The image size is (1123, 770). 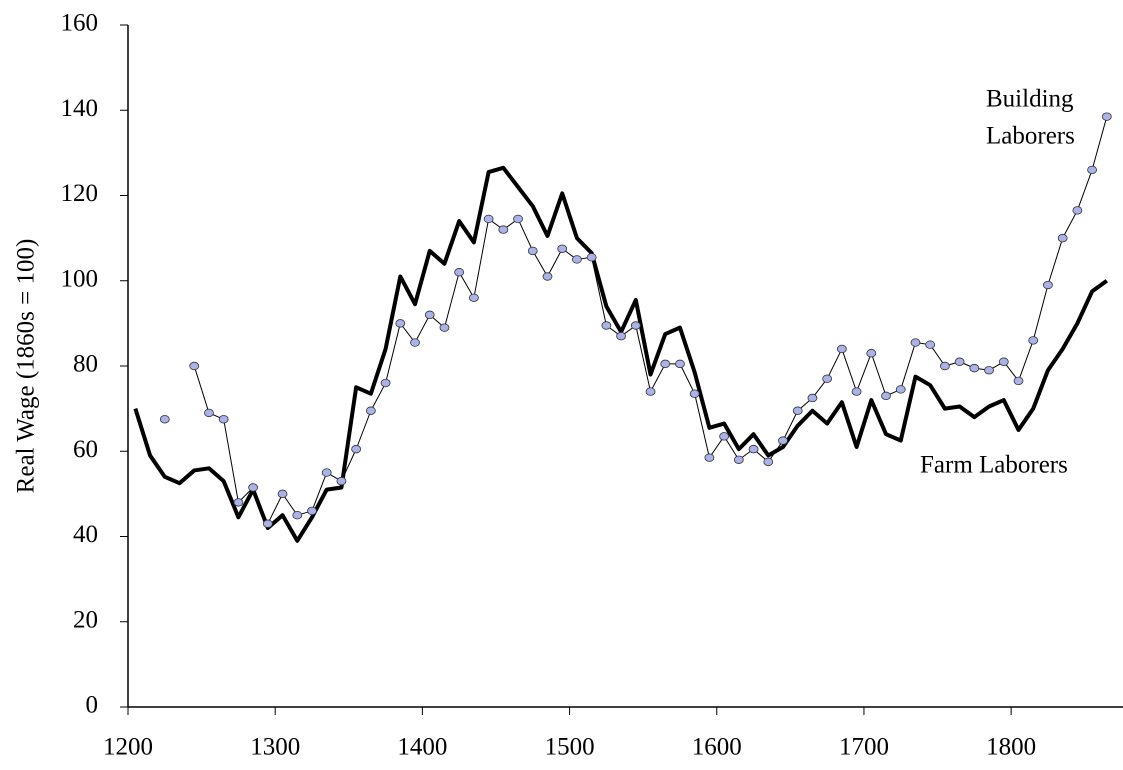 I want to click on y-tick-label: 140, so click(x=80, y=108).